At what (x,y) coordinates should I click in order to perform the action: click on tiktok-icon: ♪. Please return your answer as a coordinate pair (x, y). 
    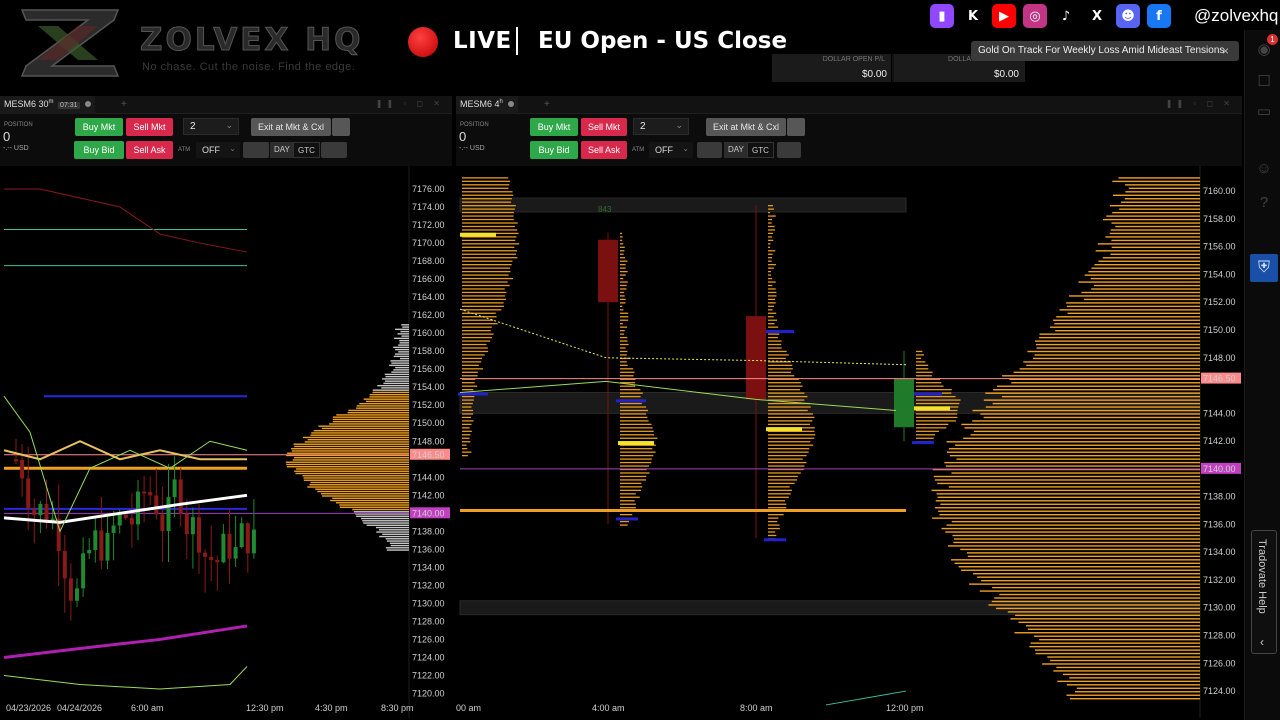
    Looking at the image, I should click on (1066, 16).